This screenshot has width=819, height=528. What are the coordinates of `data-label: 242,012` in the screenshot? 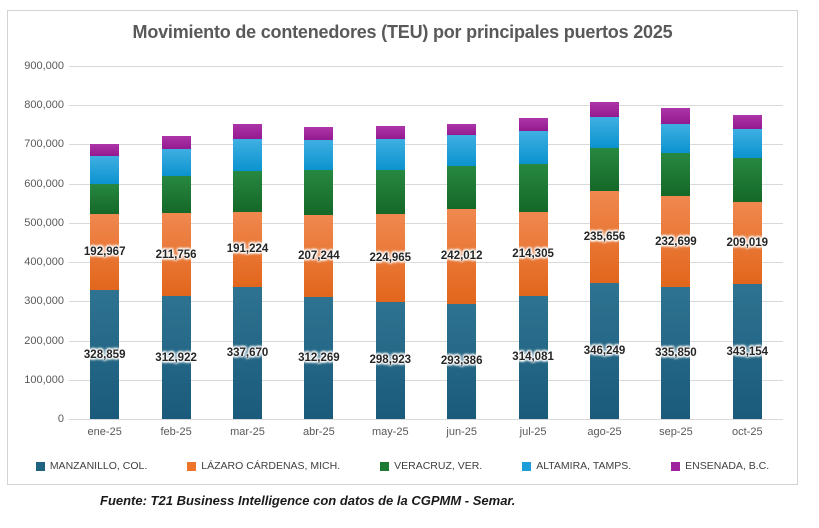 It's located at (461, 256).